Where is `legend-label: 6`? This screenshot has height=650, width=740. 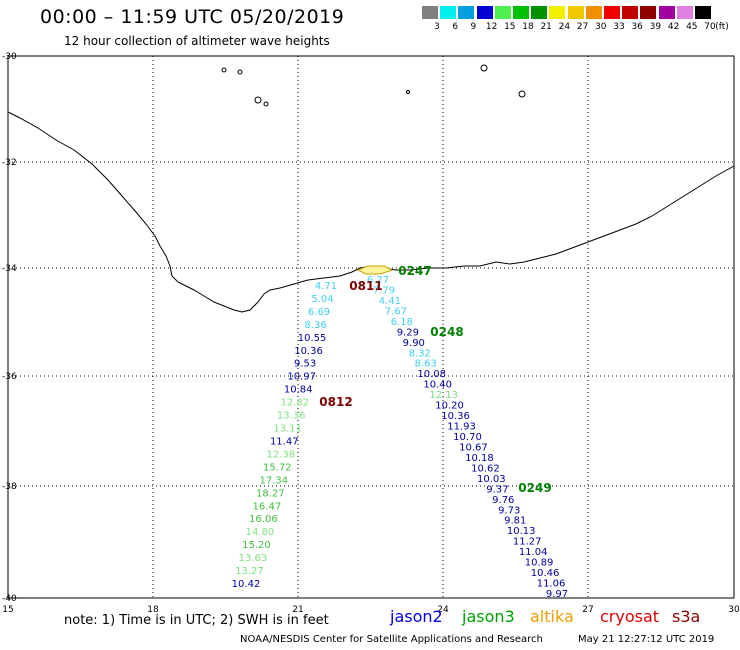 legend-label: 6 is located at coordinates (455, 27).